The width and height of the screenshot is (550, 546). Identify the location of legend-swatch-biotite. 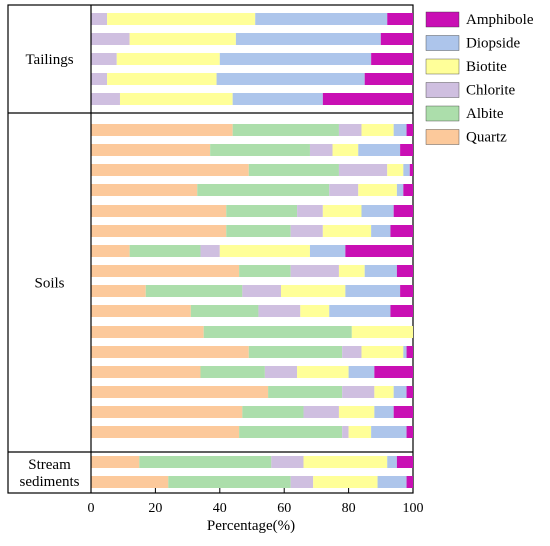
(442, 66).